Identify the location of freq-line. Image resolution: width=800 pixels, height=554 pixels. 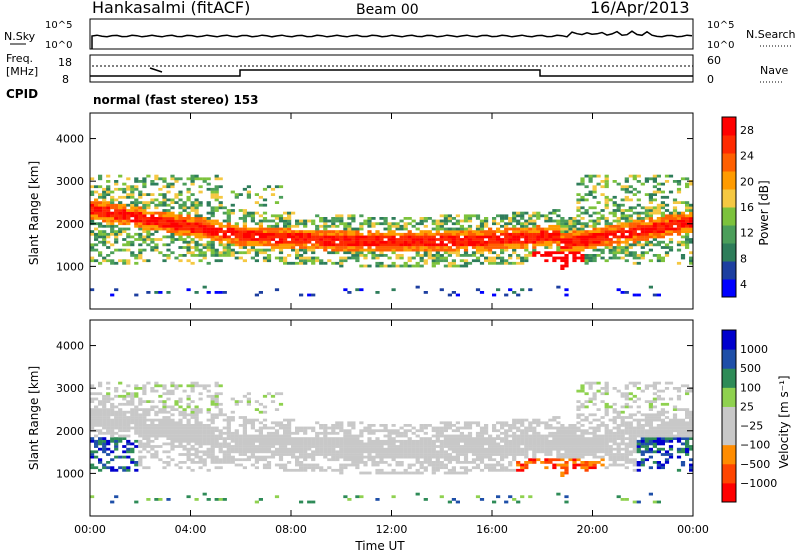
(391, 73).